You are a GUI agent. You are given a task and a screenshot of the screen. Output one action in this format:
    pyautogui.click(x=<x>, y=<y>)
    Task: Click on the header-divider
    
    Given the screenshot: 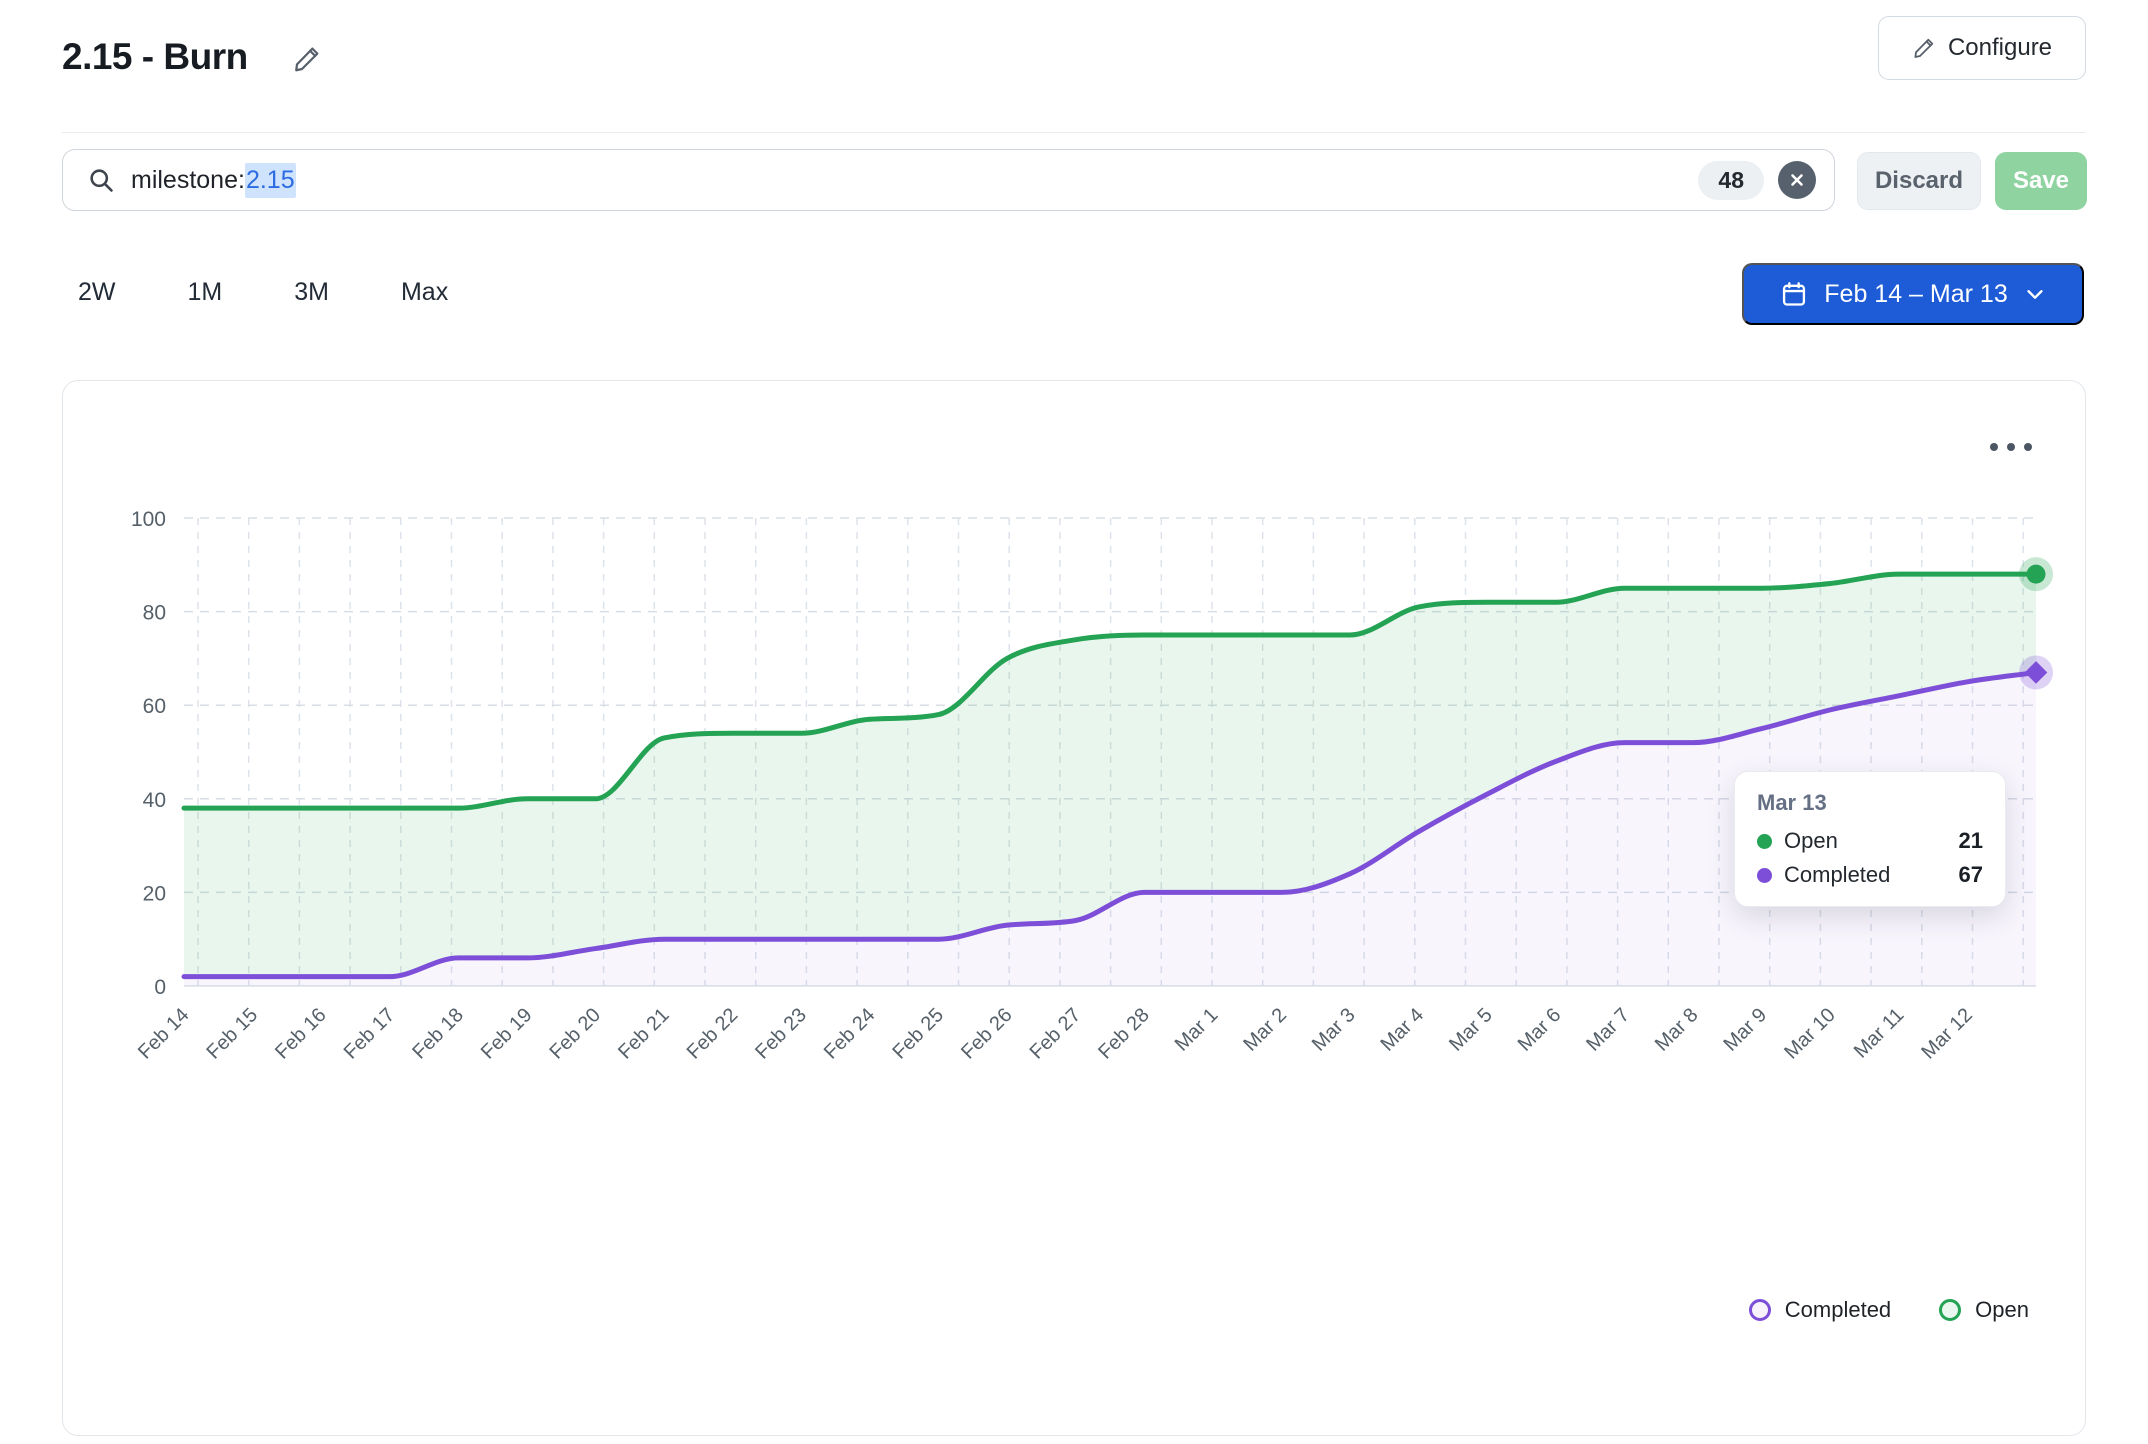 What is the action you would take?
    pyautogui.click(x=1074, y=132)
    